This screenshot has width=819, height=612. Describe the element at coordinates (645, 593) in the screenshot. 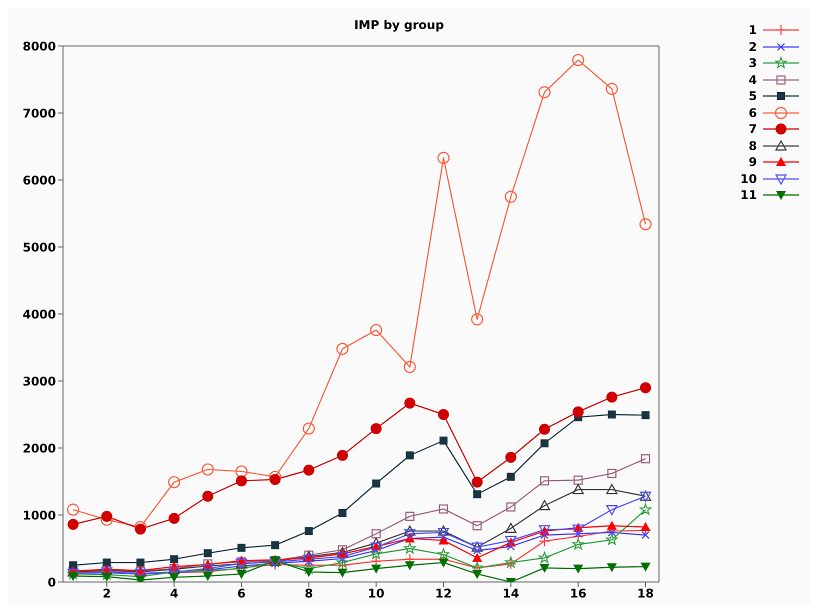

I see `x-tick-label: 18` at that location.